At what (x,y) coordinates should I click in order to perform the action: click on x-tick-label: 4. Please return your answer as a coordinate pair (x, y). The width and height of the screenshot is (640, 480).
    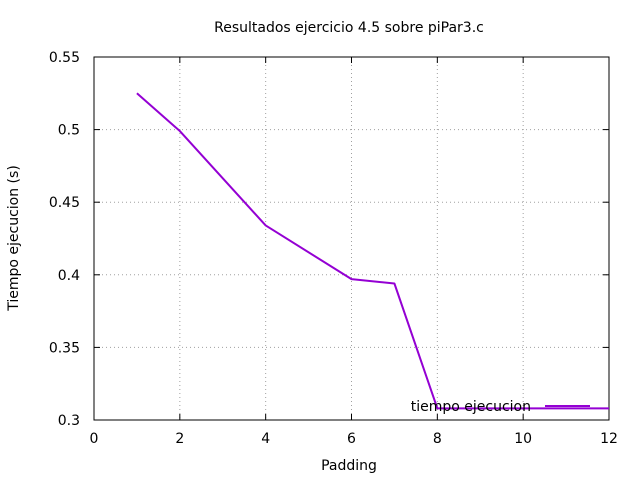
    Looking at the image, I should click on (265, 439).